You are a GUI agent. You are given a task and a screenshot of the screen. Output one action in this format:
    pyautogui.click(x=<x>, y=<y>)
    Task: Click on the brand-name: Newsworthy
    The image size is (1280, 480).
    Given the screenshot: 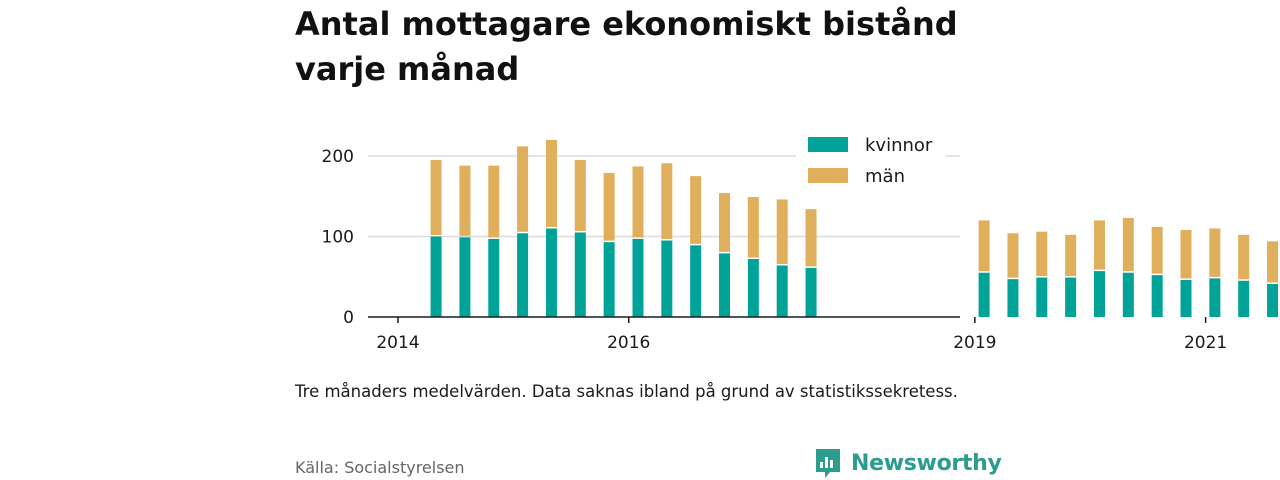 What is the action you would take?
    pyautogui.click(x=926, y=463)
    